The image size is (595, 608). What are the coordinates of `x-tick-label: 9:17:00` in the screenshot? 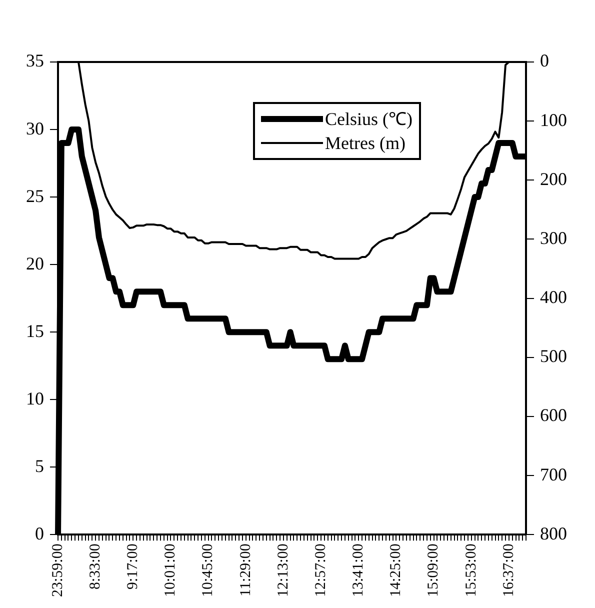 It's located at (133, 567).